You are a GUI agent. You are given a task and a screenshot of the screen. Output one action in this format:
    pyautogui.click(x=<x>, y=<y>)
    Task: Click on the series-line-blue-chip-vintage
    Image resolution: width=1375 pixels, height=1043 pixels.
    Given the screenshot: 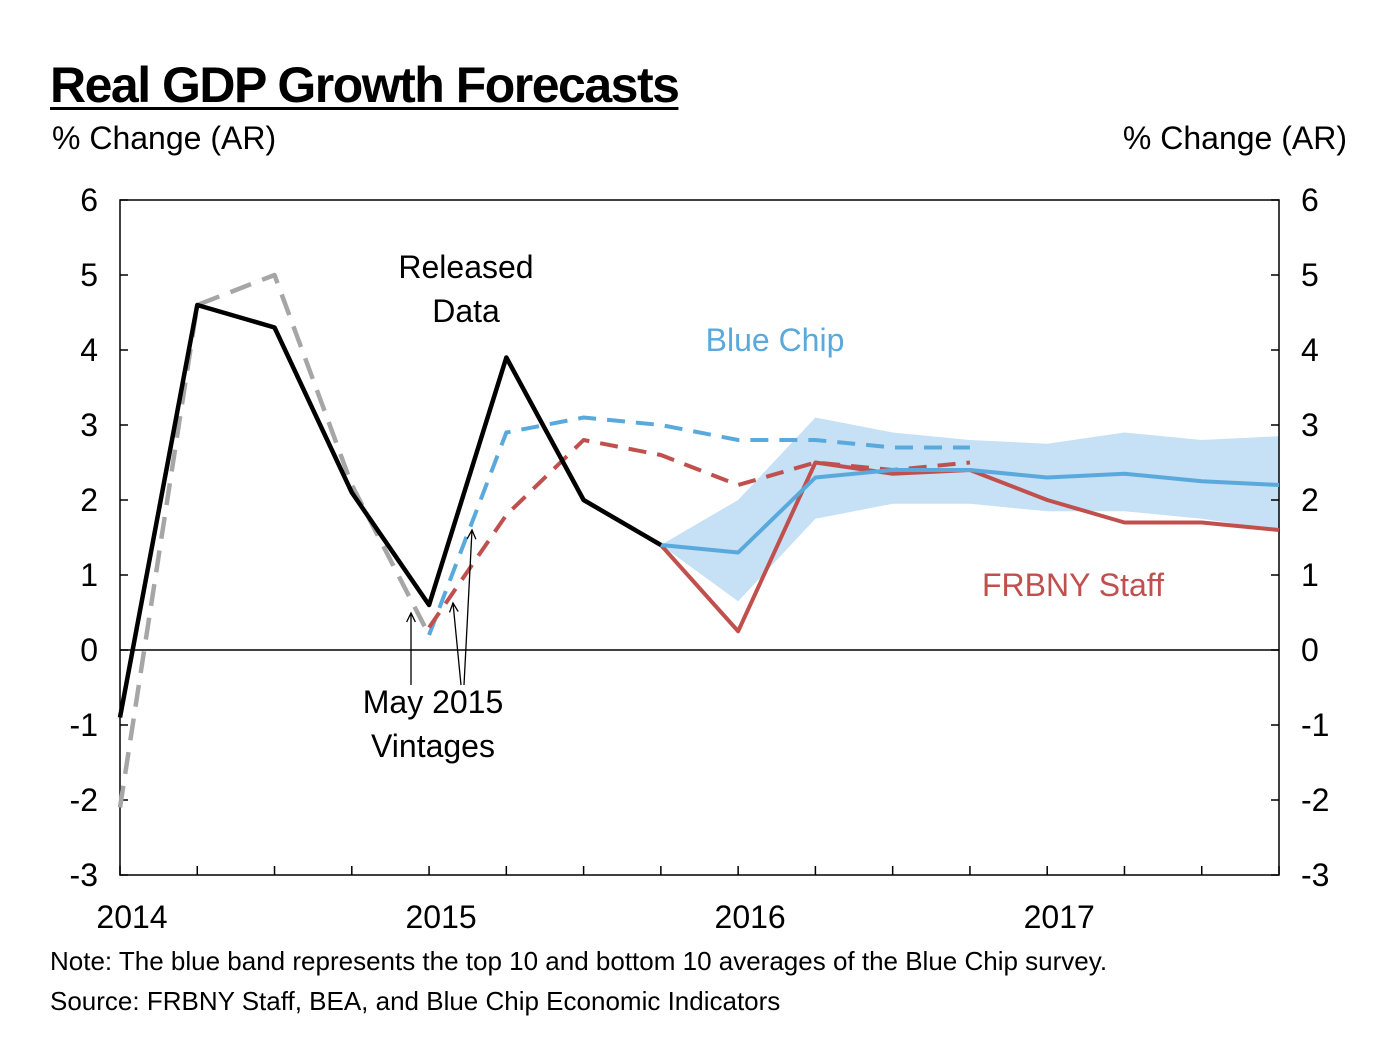 What is the action you would take?
    pyautogui.click(x=698, y=525)
    